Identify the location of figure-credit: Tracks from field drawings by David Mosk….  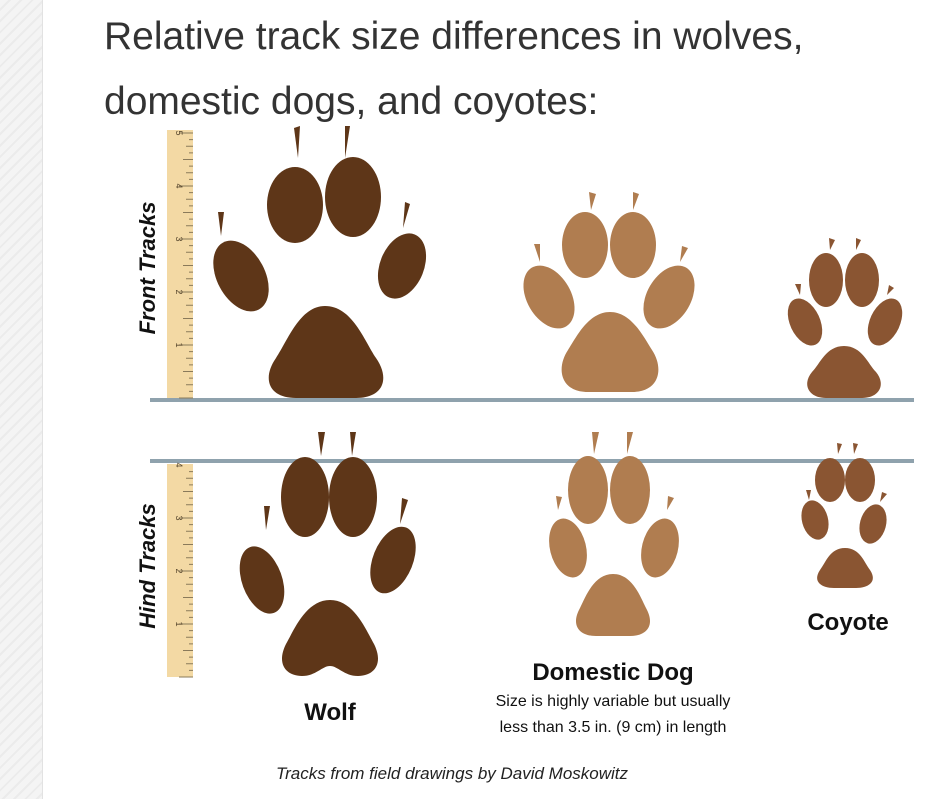
(452, 773).